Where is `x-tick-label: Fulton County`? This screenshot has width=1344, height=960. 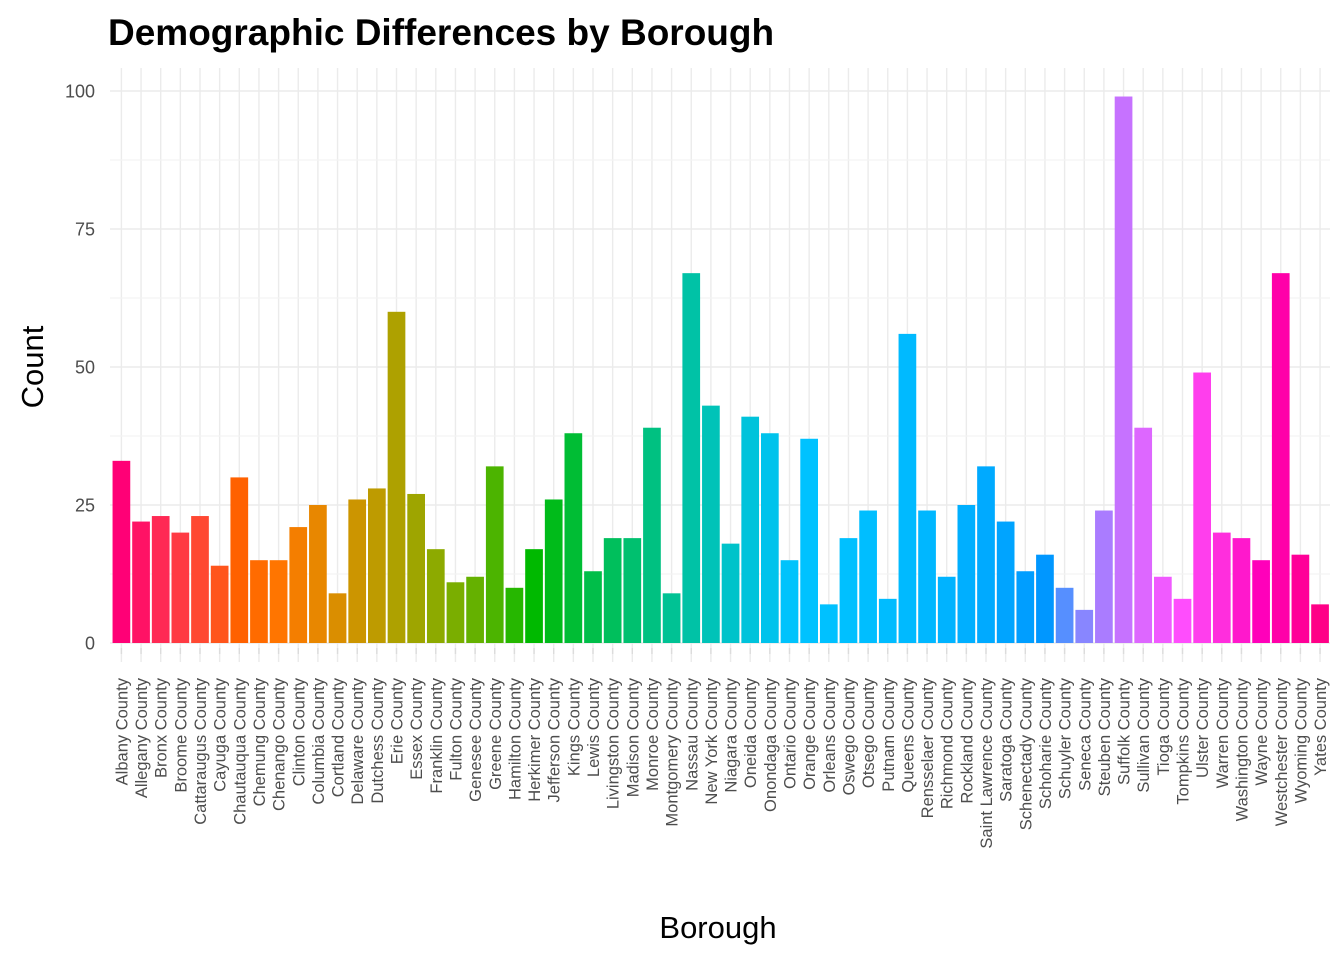
x-tick-label: Fulton County is located at coordinates (456, 728).